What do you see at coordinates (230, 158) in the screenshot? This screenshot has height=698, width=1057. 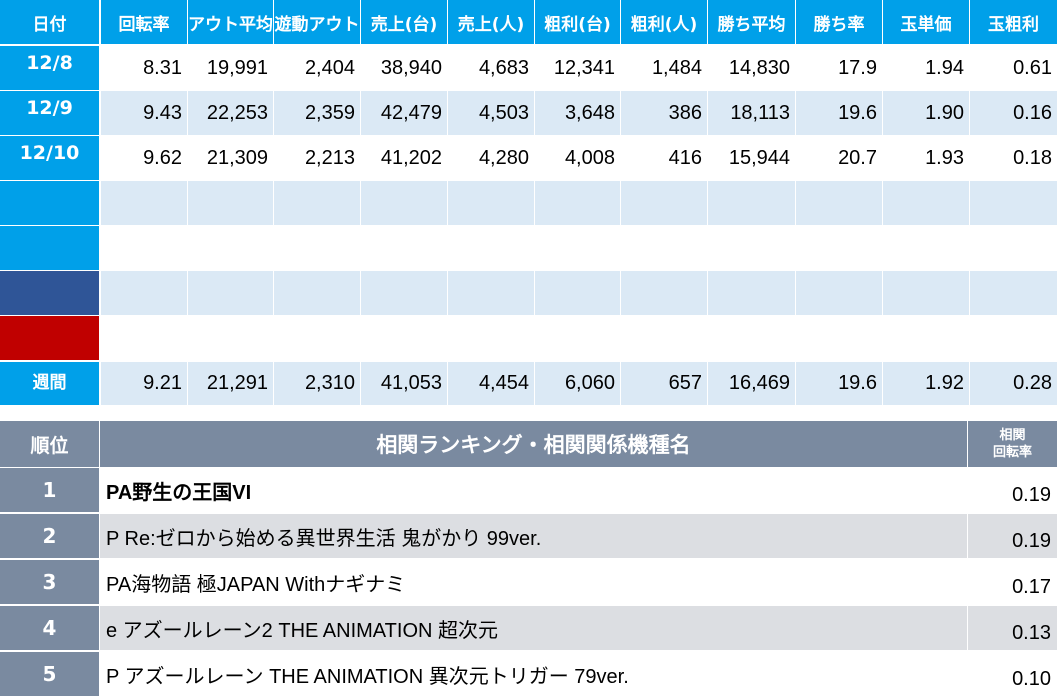 I see `stat-value: 21,309` at bounding box center [230, 158].